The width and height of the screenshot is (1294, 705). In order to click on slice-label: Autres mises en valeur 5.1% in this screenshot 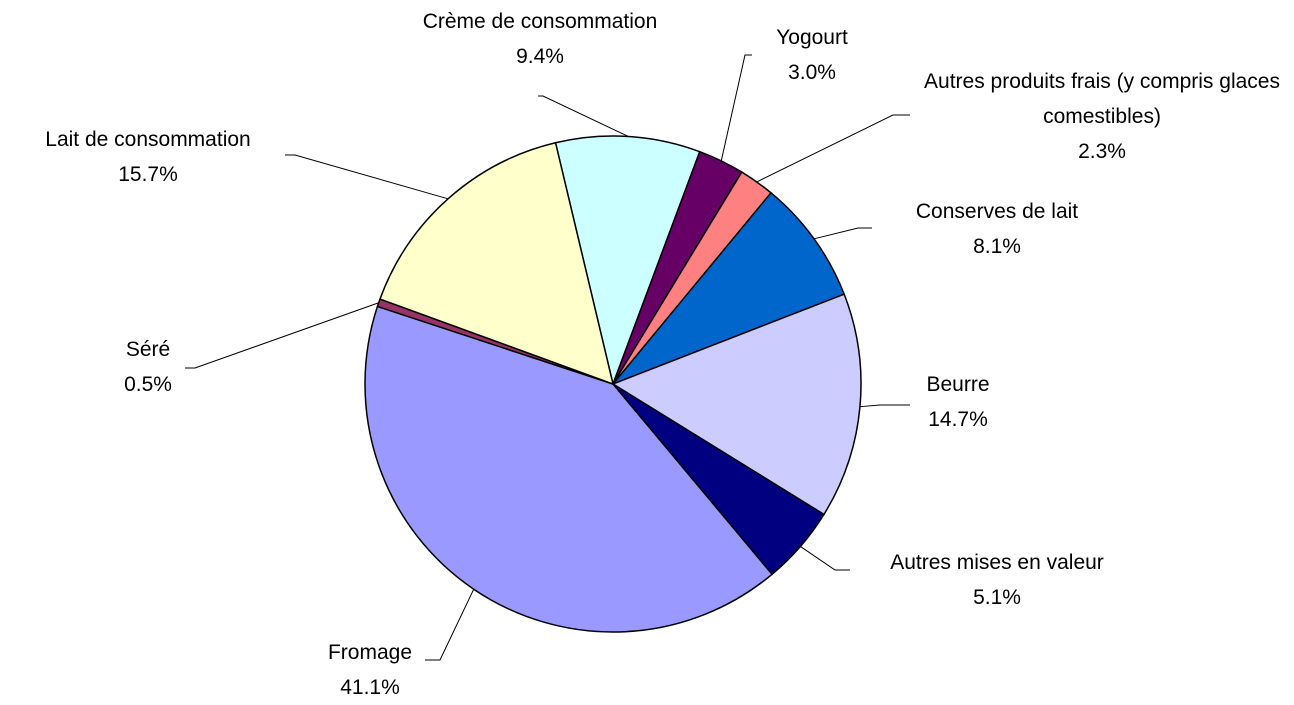, I will do `click(997, 580)`.